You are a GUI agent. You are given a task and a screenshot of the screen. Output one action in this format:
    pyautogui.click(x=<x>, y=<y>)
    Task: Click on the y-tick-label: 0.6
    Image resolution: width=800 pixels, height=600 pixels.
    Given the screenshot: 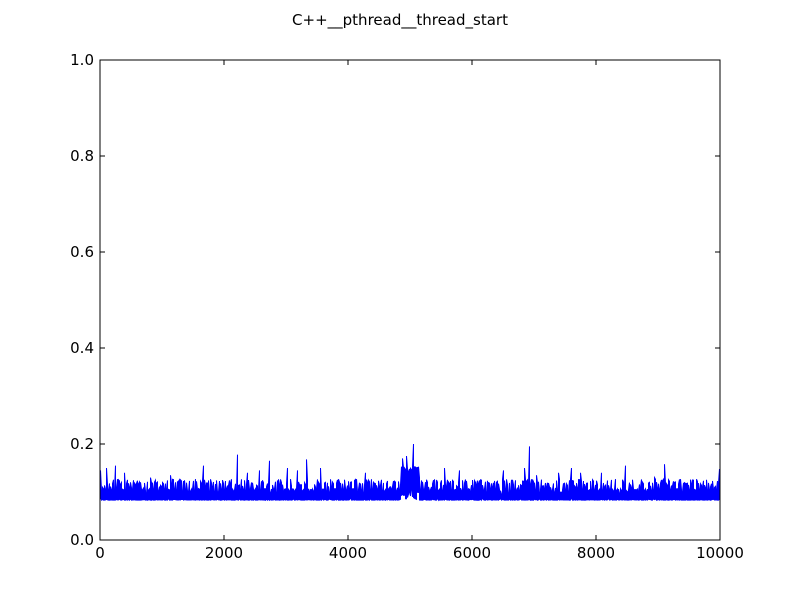 What is the action you would take?
    pyautogui.click(x=82, y=252)
    